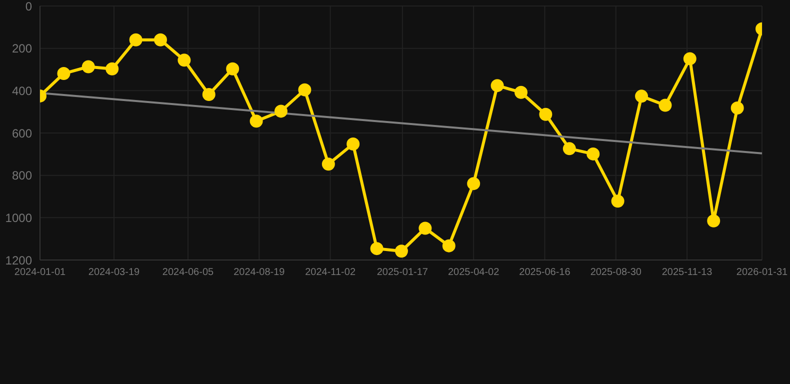 This screenshot has width=790, height=384. I want to click on x-tick-label: 2026-01-31, so click(762, 272).